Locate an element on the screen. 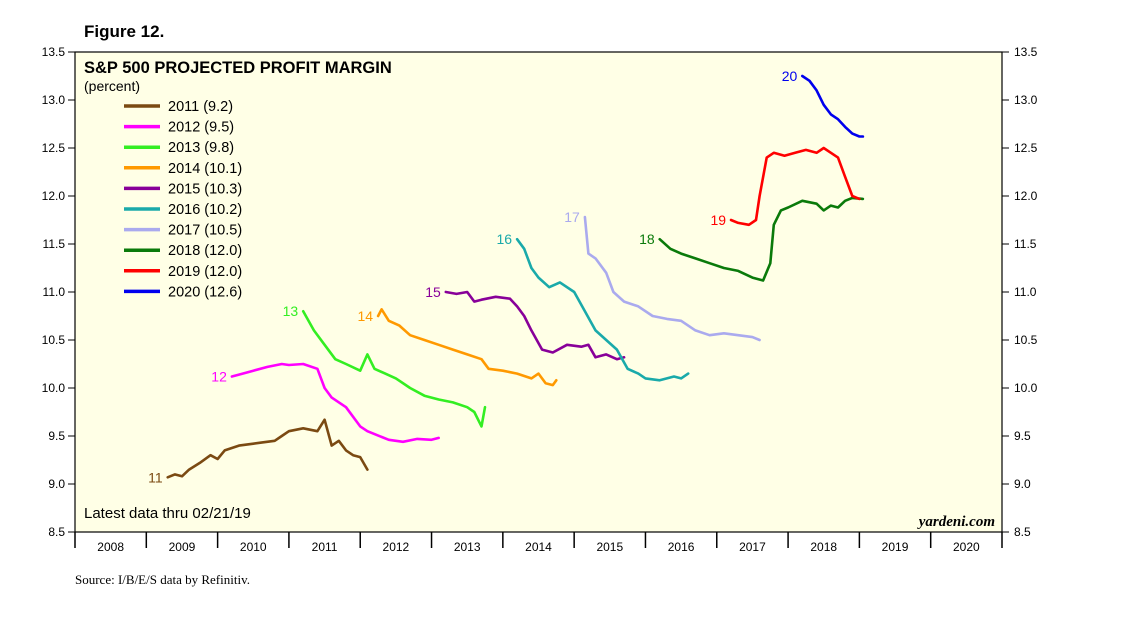 This screenshot has width=1138, height=621. legend-label: 2018 (12.0) is located at coordinates (205, 251).